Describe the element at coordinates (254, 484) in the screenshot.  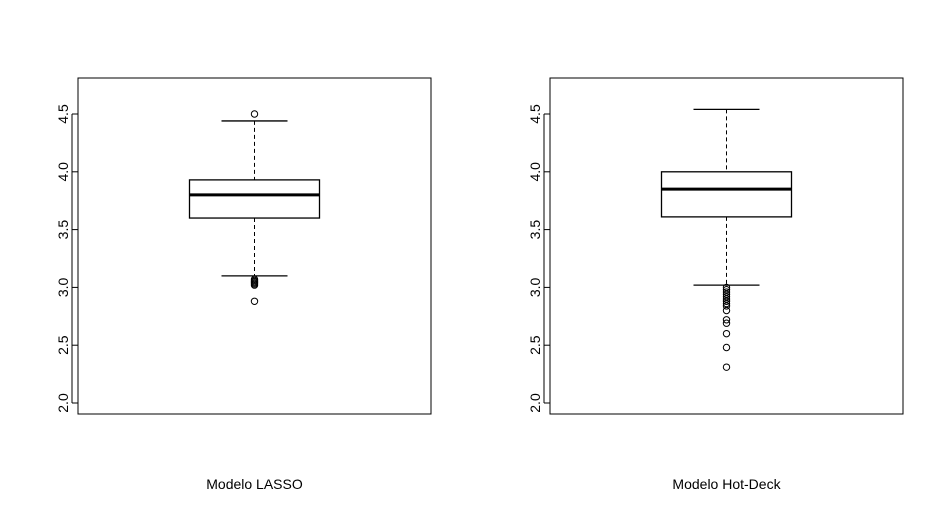
I see `x-axis-label: Modelo LASSO` at that location.